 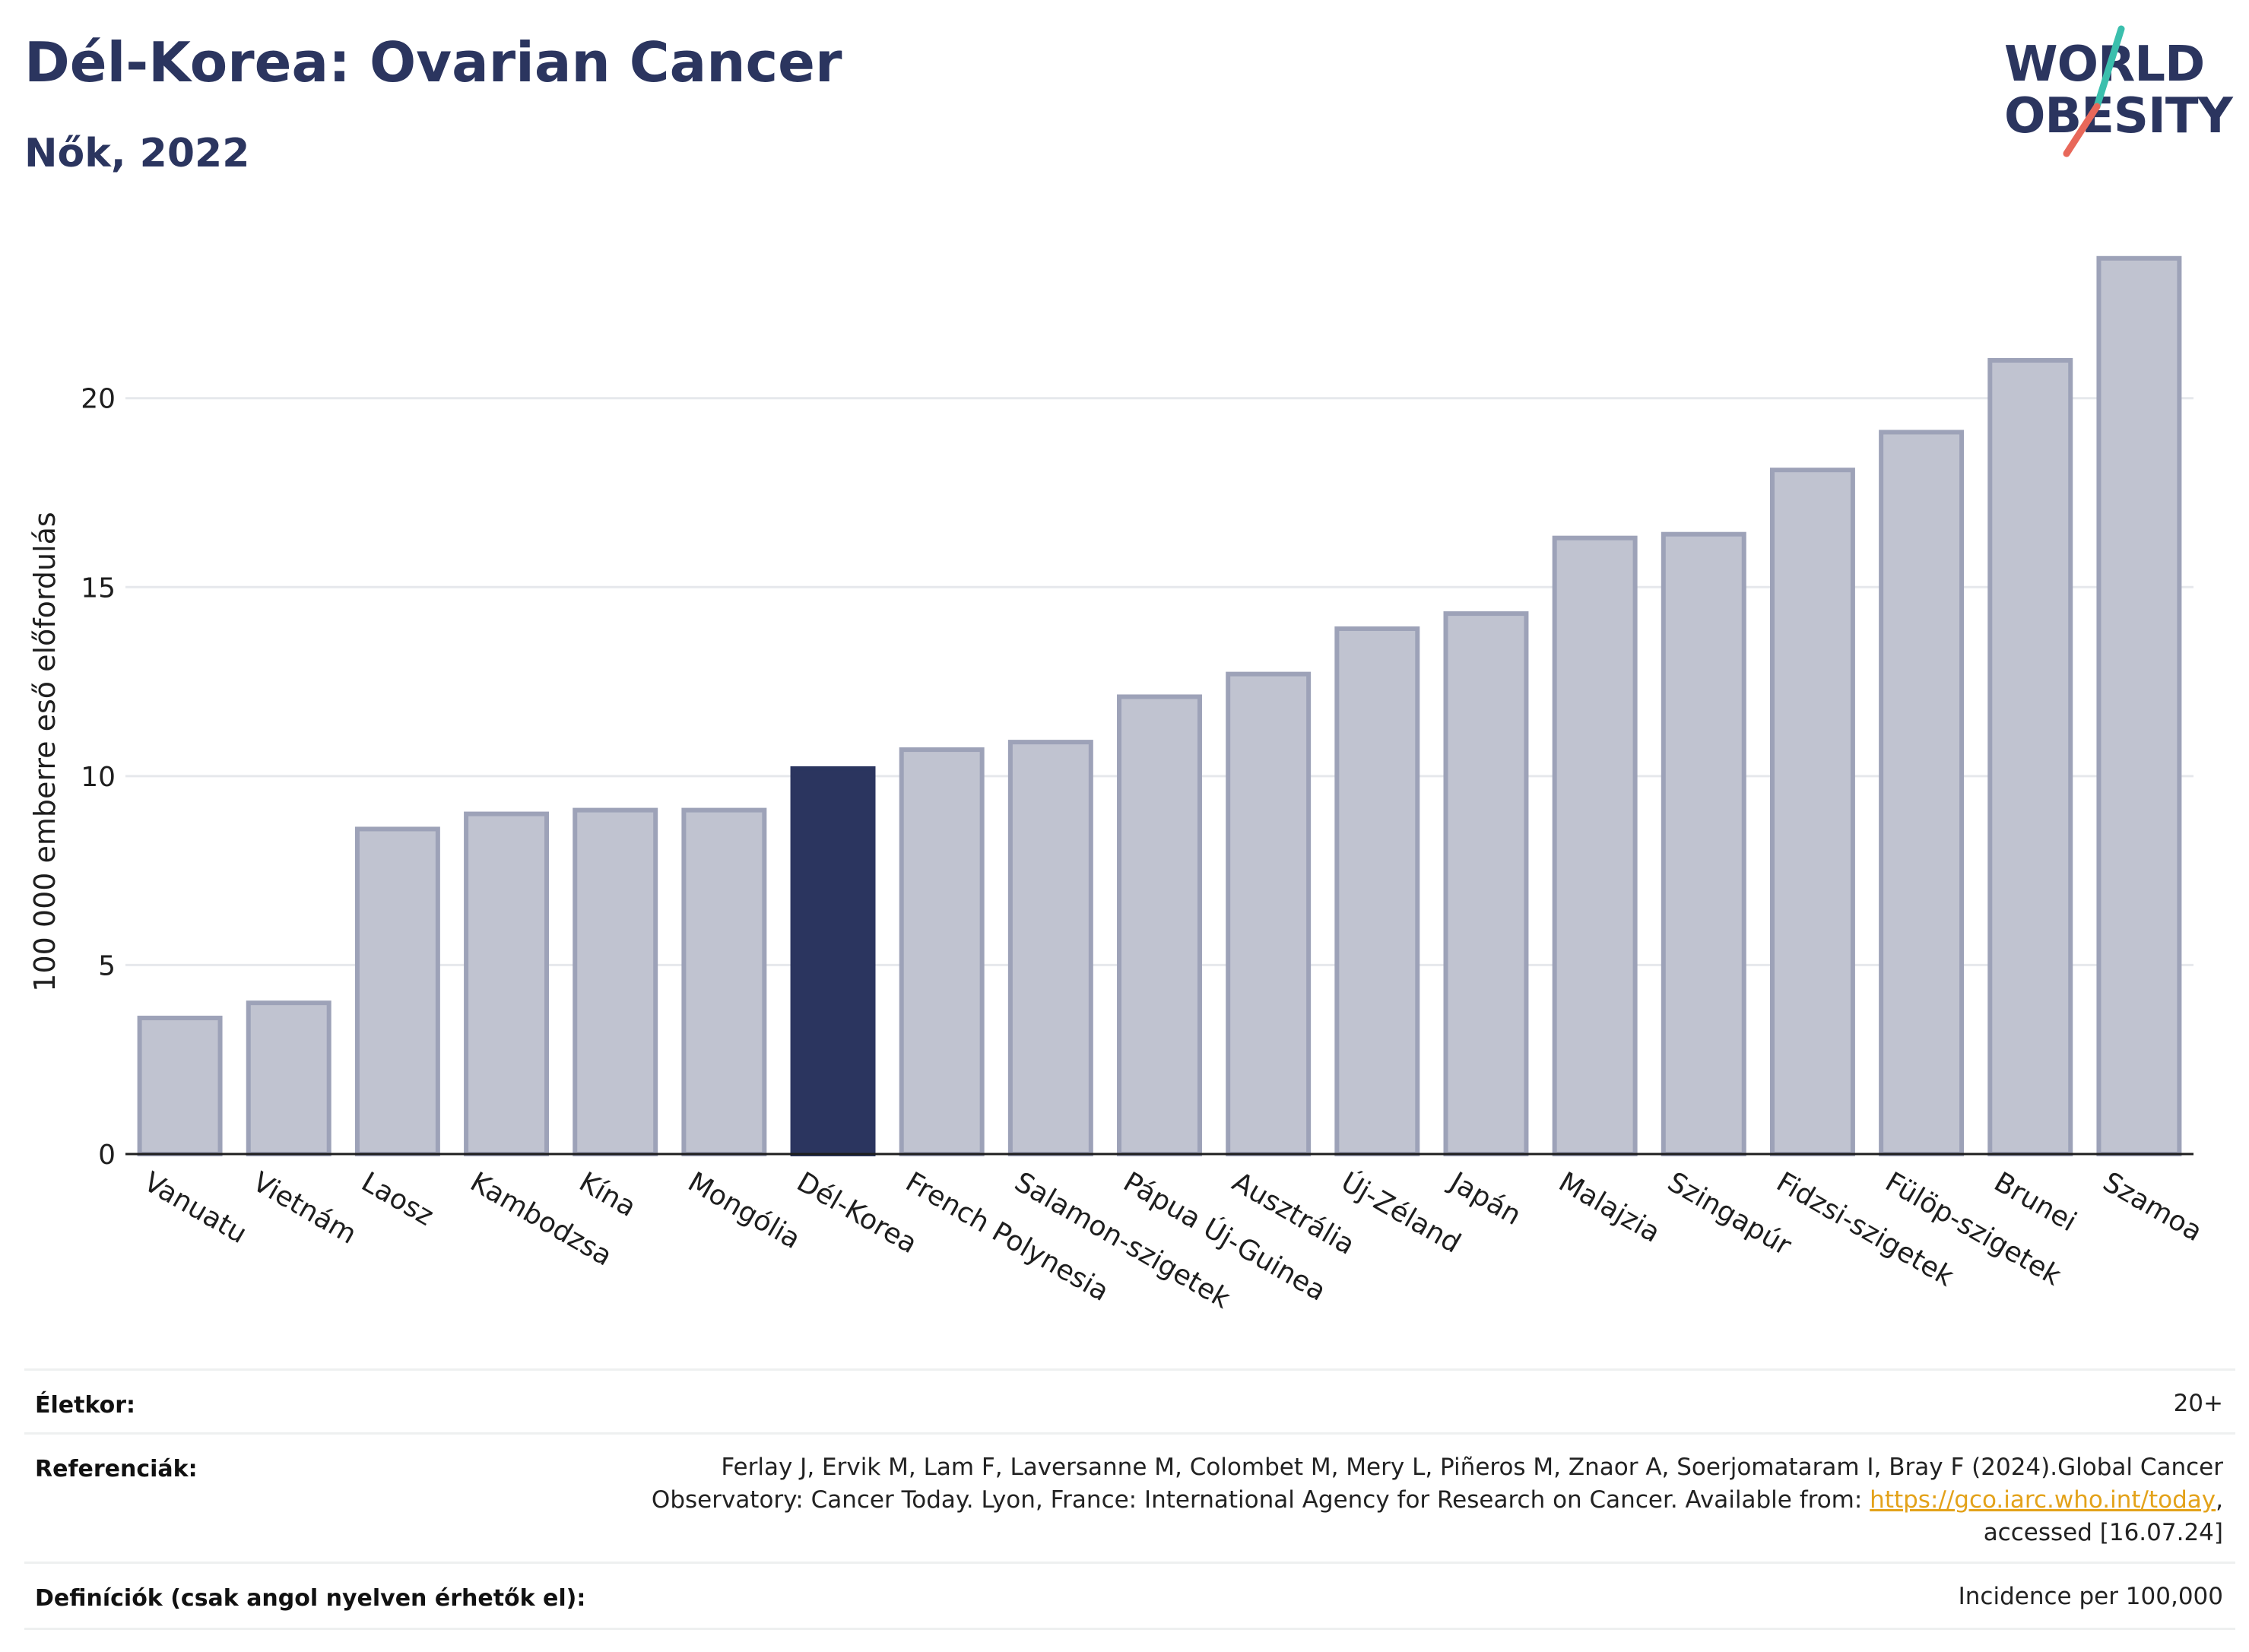 I want to click on y-tick-label: 20, so click(x=99, y=399).